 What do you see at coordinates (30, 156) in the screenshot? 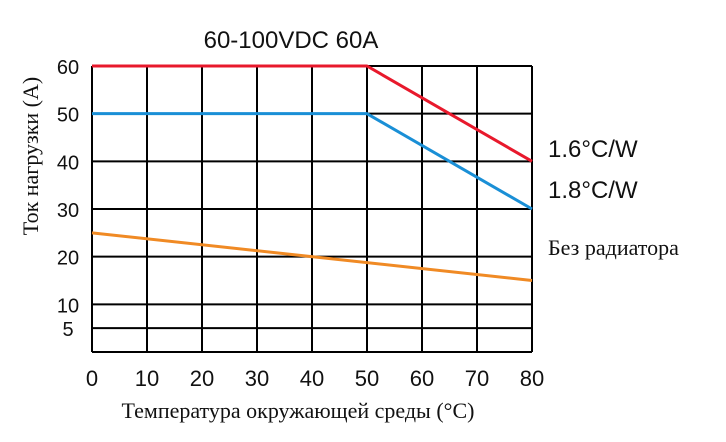
I see `y-axis-label: Ток нагрузки (A)` at bounding box center [30, 156].